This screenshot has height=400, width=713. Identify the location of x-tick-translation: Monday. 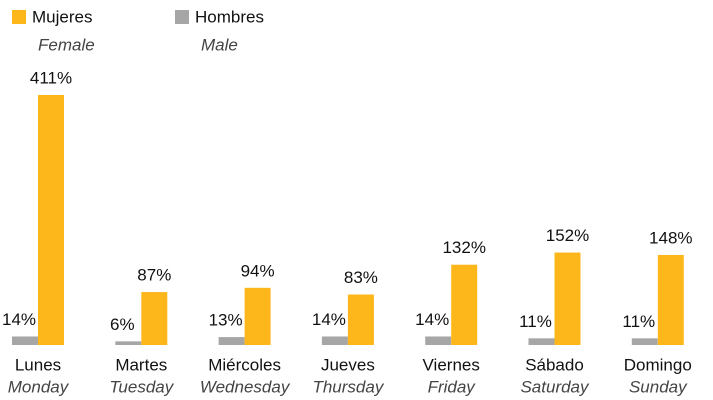
(39, 386).